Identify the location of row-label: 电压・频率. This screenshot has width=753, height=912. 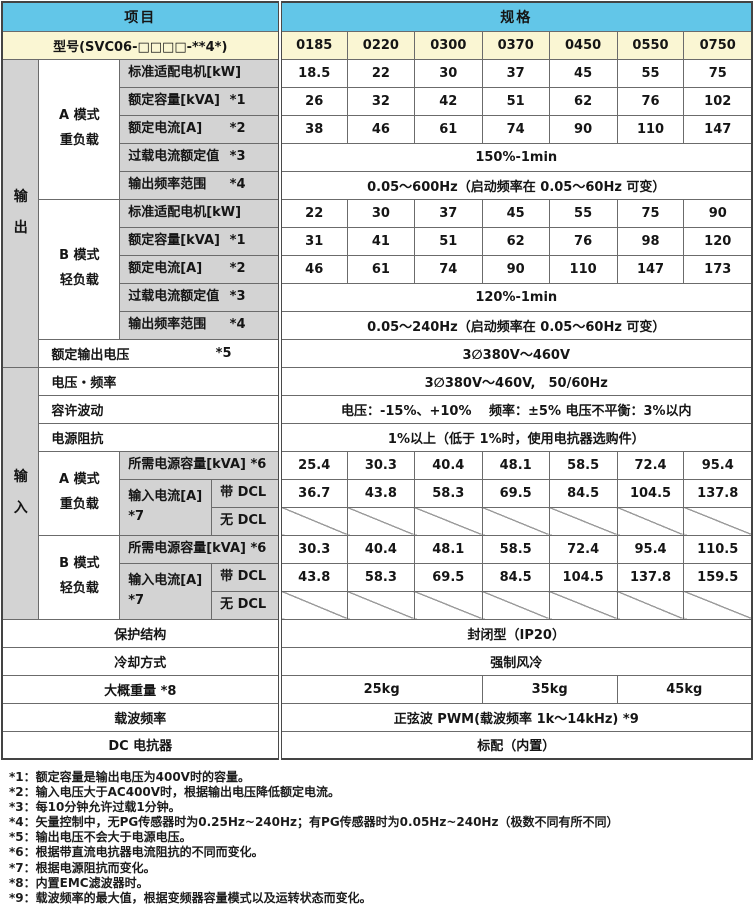
(159, 381).